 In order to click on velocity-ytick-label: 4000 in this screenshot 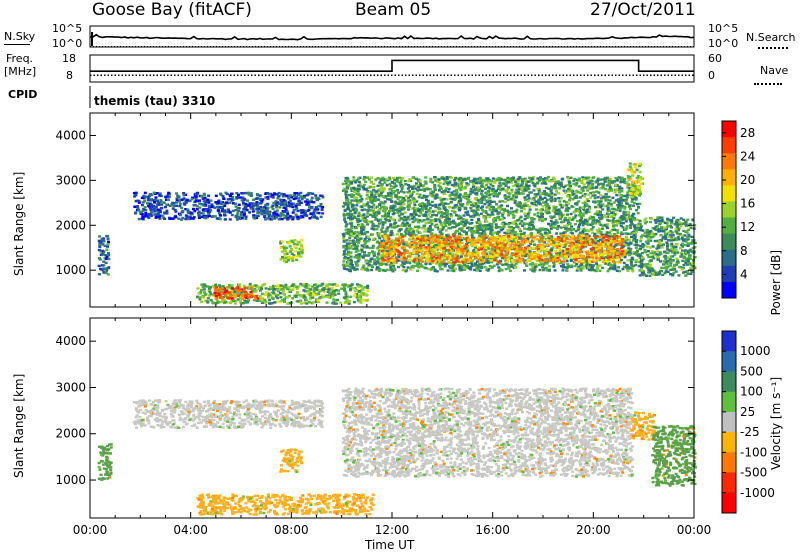, I will do `click(70, 341)`.